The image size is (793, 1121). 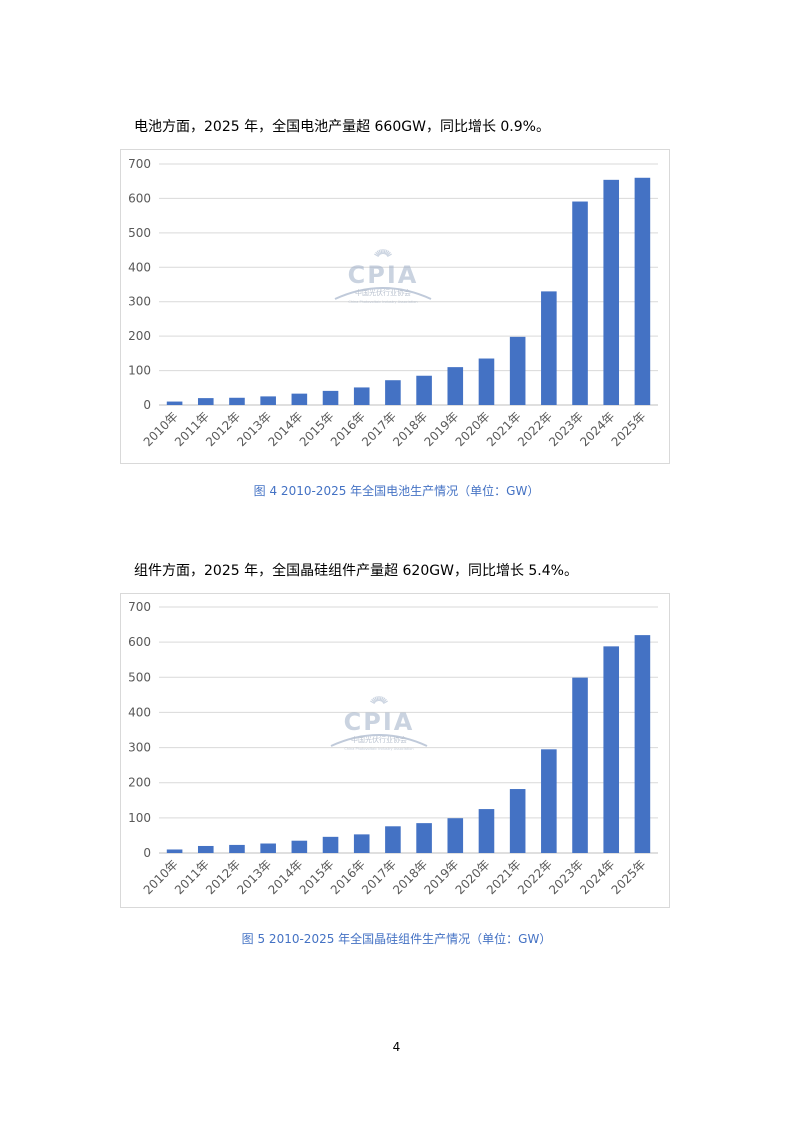 I want to click on page-number: 4, so click(x=396, y=1047).